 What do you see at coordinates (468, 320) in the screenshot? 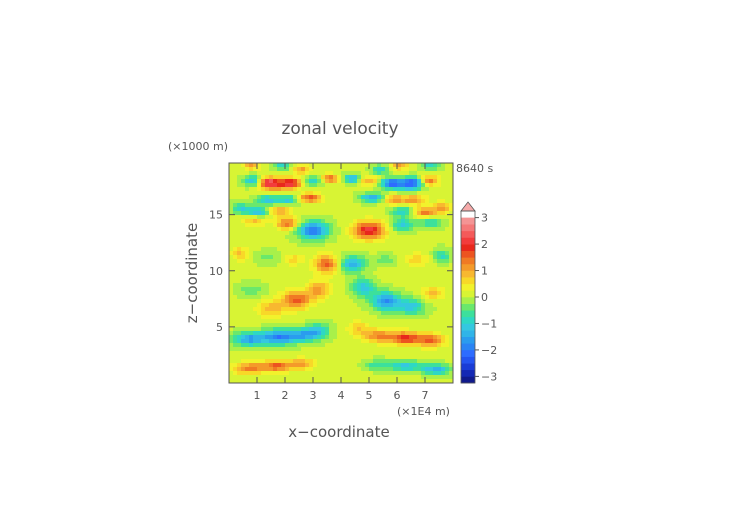
I see `colorbar-swatch` at bounding box center [468, 320].